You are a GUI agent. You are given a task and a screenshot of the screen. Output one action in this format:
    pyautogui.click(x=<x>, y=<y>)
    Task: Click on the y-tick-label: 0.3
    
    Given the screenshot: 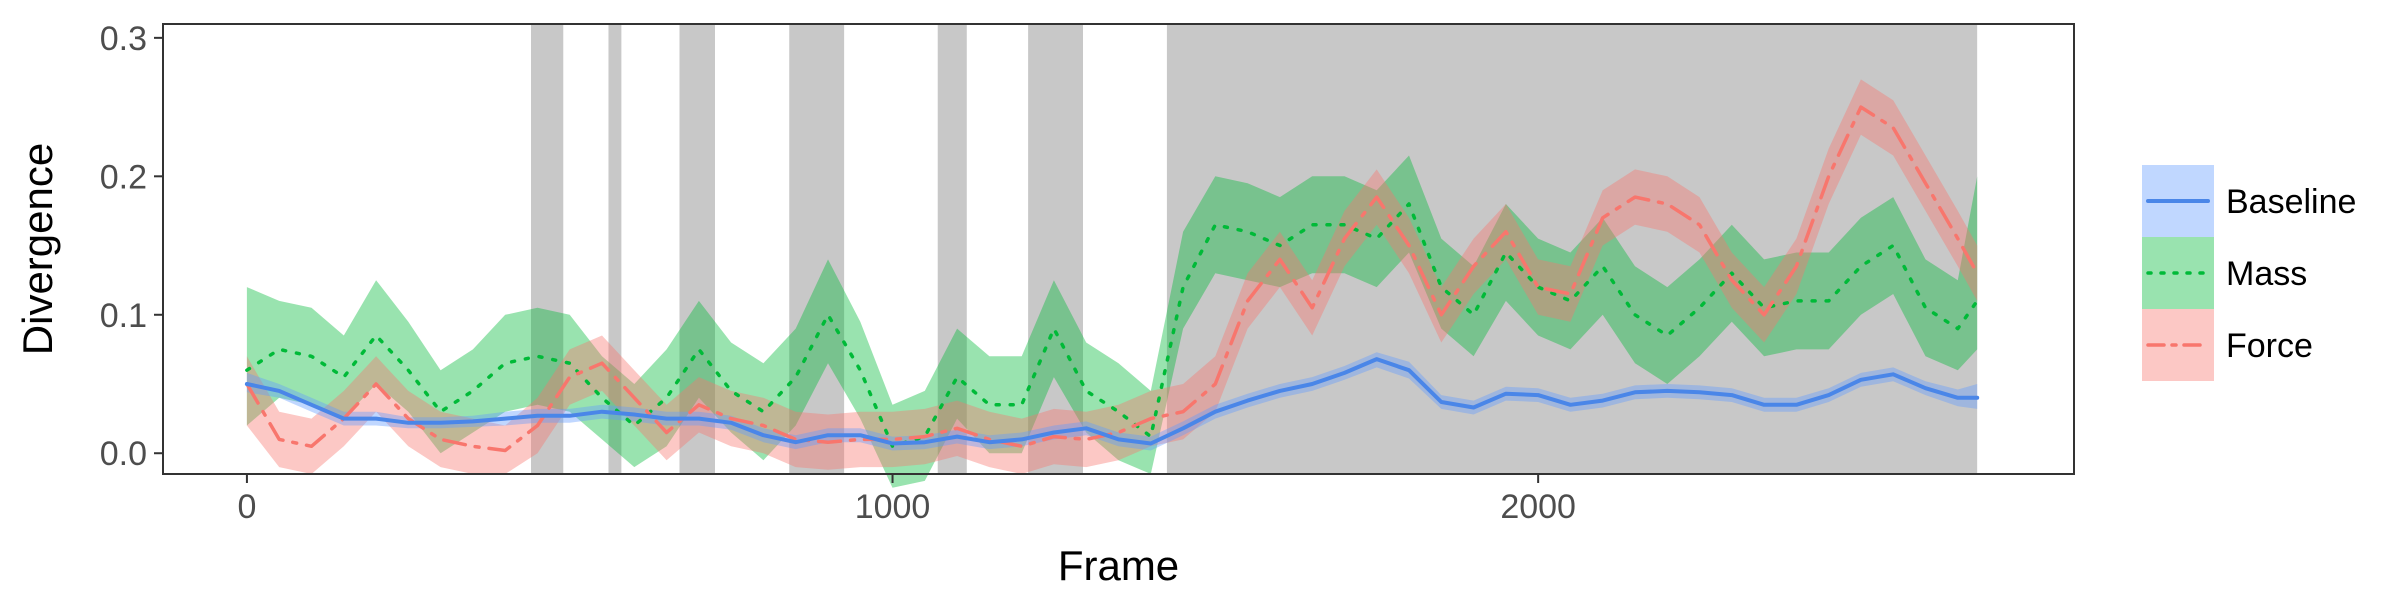 What is the action you would take?
    pyautogui.click(x=123, y=39)
    